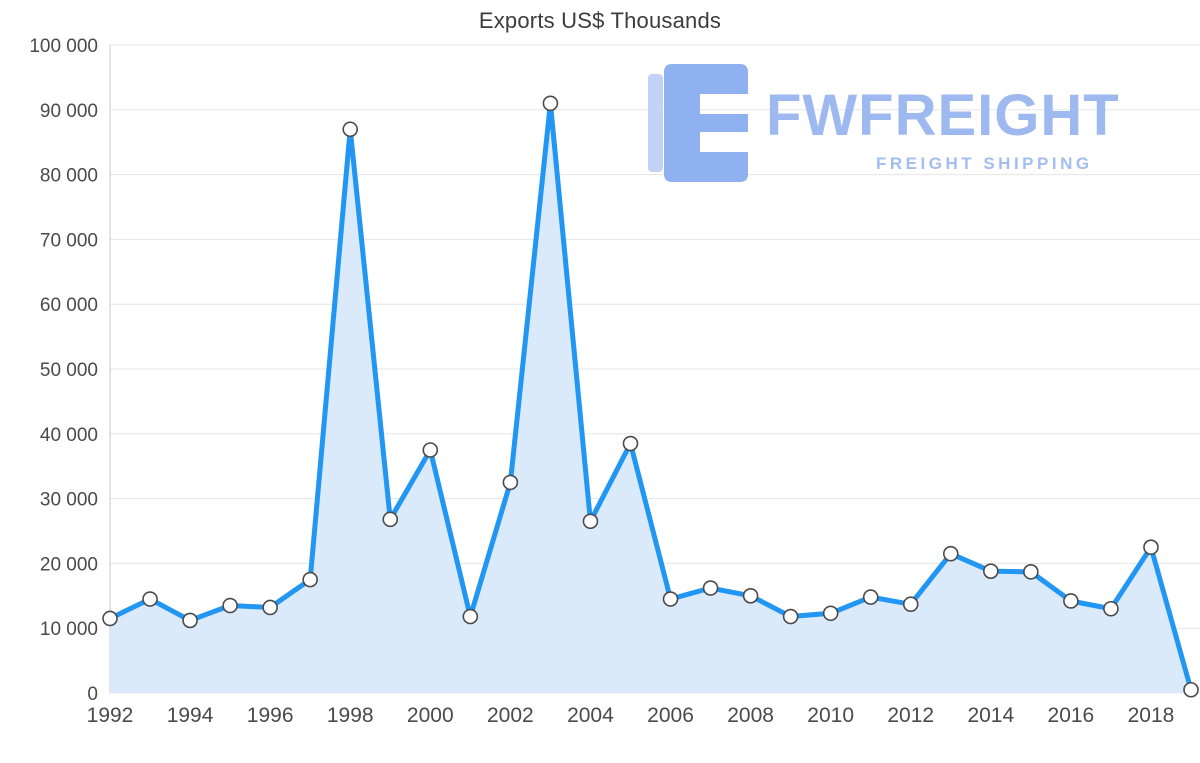 This screenshot has height=763, width=1200. What do you see at coordinates (69, 500) in the screenshot?
I see `y-axis-tick-label: 30 000` at bounding box center [69, 500].